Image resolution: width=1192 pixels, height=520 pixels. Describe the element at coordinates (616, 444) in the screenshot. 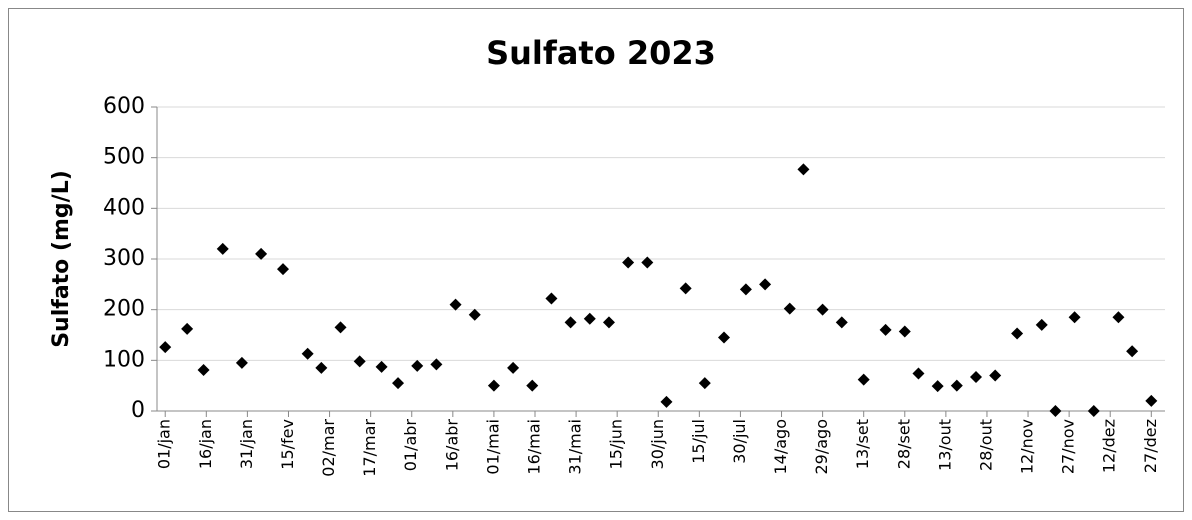

I see `x-tick-label: 15/jun` at that location.